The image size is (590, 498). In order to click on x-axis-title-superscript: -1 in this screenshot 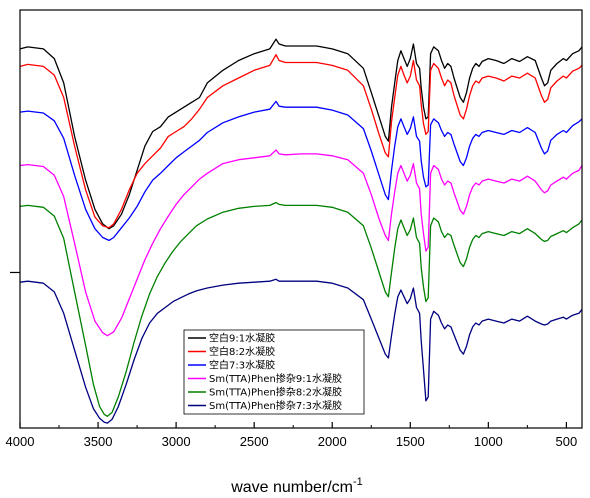, I will do `click(358, 482)`.